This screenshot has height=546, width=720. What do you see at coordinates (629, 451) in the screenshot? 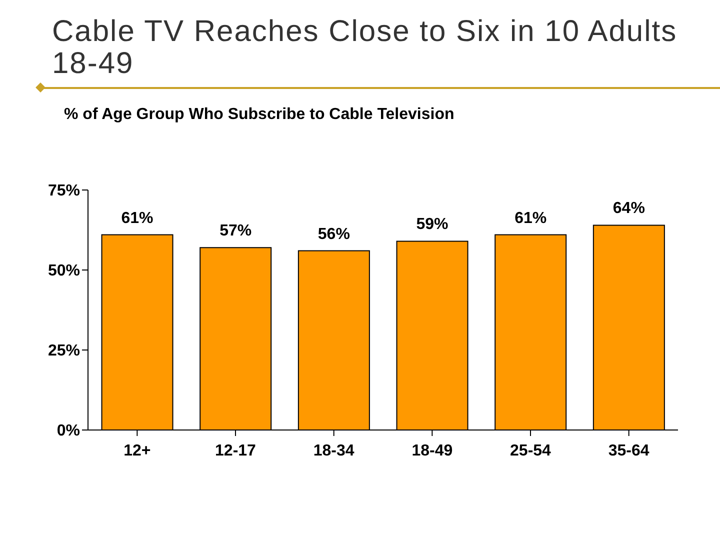
I see `x-tick-label: 35-64` at bounding box center [629, 451].